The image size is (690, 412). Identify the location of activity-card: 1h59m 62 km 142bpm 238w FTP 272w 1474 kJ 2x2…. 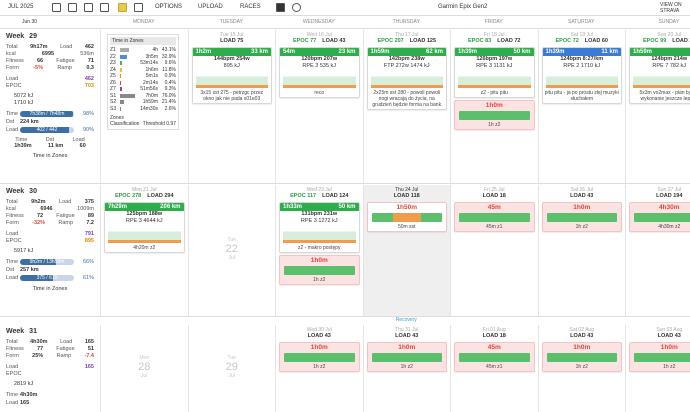
(406, 78).